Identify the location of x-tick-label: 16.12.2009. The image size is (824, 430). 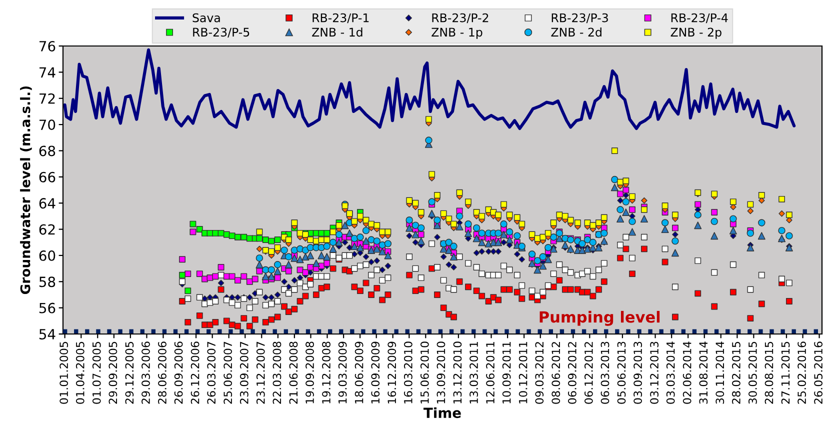
(392, 373).